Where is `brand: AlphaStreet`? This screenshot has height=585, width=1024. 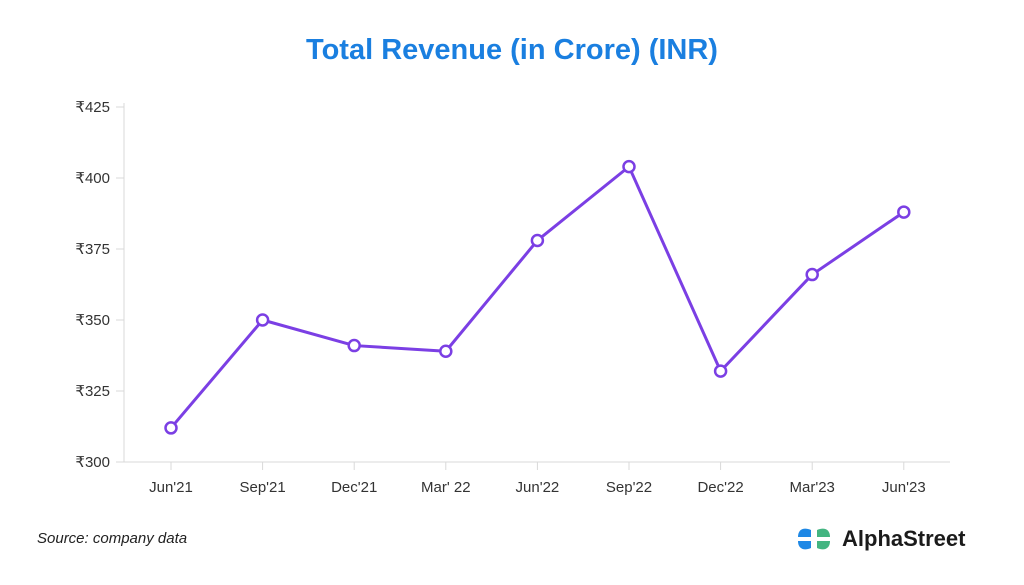
brand: AlphaStreet is located at coordinates (880, 539).